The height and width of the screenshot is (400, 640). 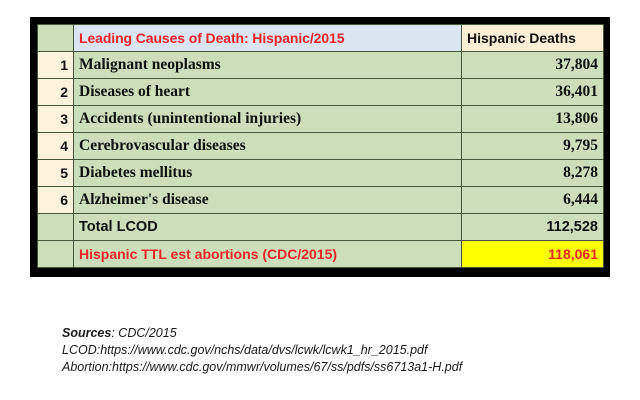 I want to click on table-row: 6 Alzheimer's disease 6,444, so click(x=320, y=200).